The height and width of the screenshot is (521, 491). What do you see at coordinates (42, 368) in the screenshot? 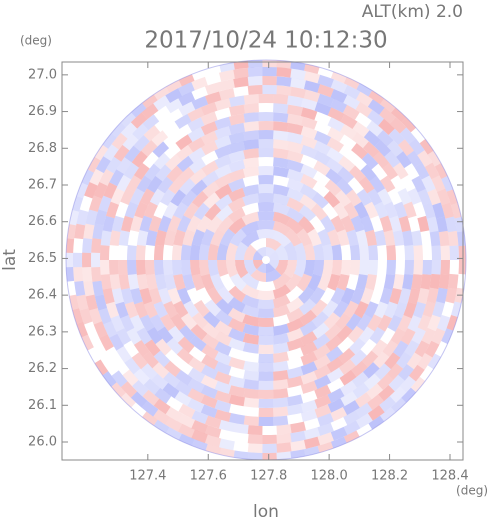
I see `y-tick-label: 26.2` at bounding box center [42, 368].